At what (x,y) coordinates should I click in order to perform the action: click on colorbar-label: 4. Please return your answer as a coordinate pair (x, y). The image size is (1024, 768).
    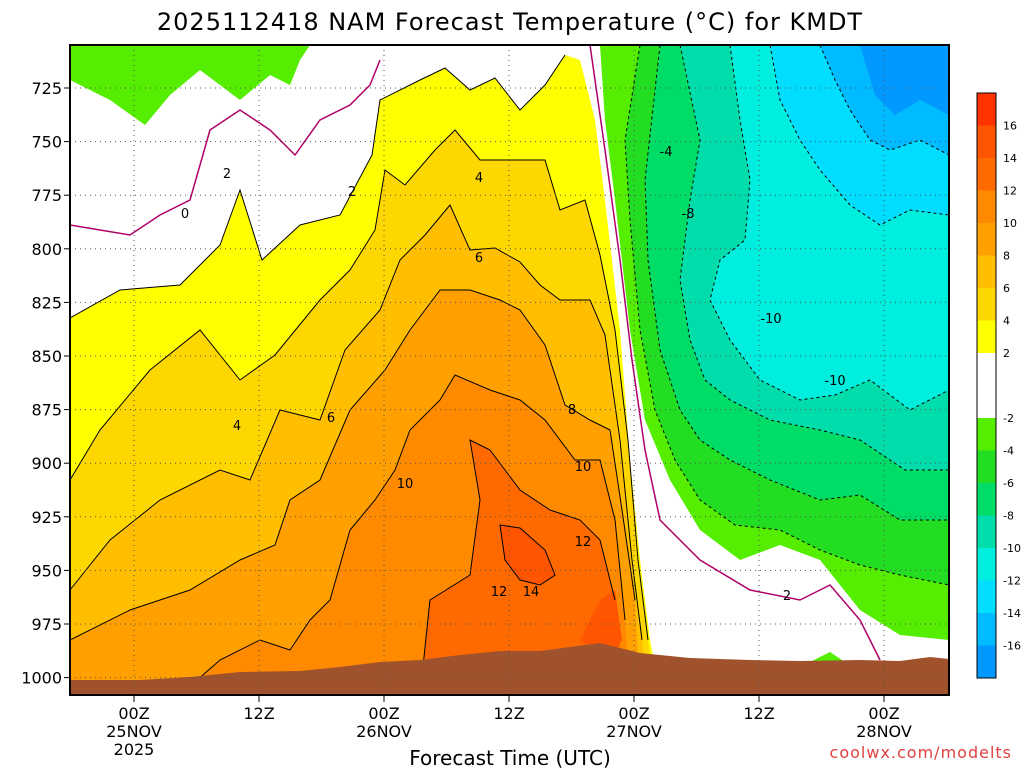
    Looking at the image, I should click on (1006, 321).